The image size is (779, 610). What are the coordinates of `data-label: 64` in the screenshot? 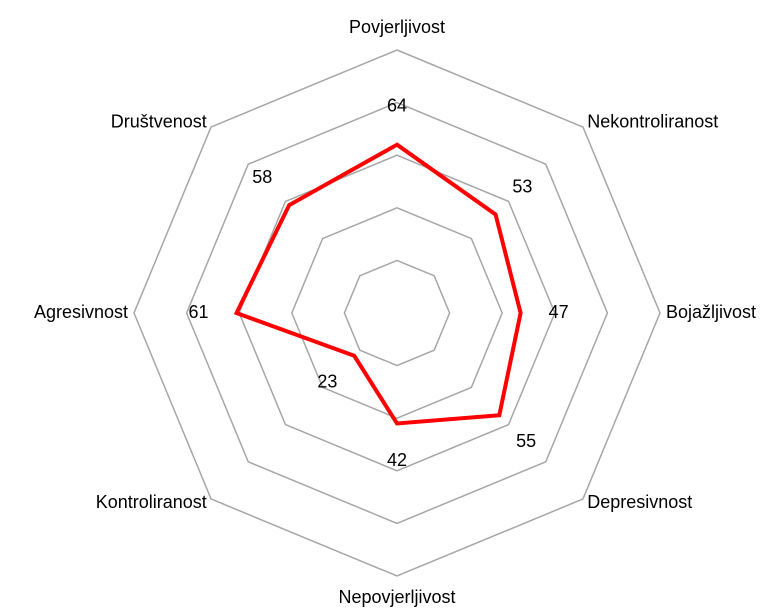 It's located at (397, 105).